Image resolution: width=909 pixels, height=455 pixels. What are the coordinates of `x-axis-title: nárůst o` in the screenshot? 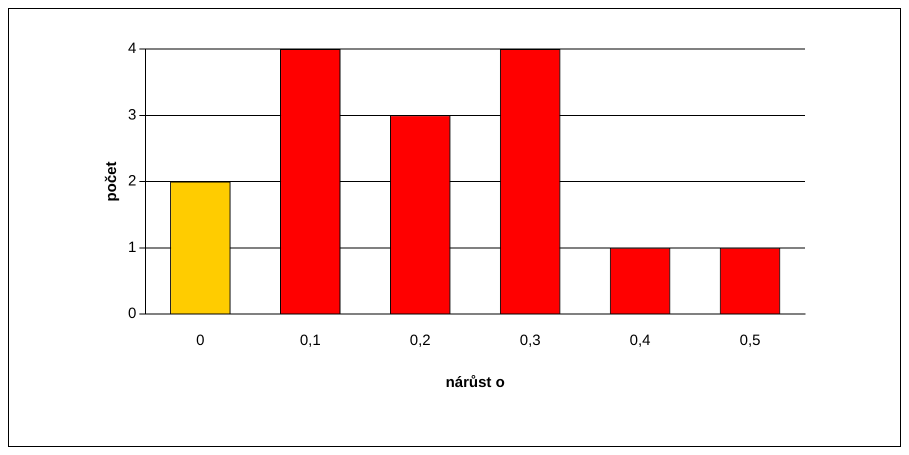 It's located at (475, 383).